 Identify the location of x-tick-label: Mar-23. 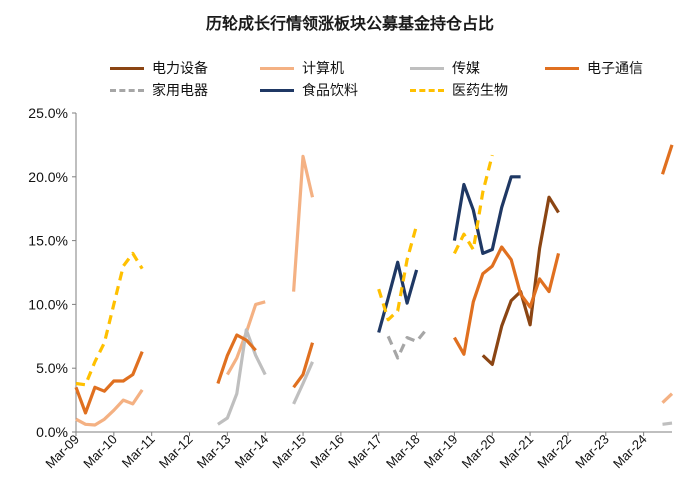
(592, 452).